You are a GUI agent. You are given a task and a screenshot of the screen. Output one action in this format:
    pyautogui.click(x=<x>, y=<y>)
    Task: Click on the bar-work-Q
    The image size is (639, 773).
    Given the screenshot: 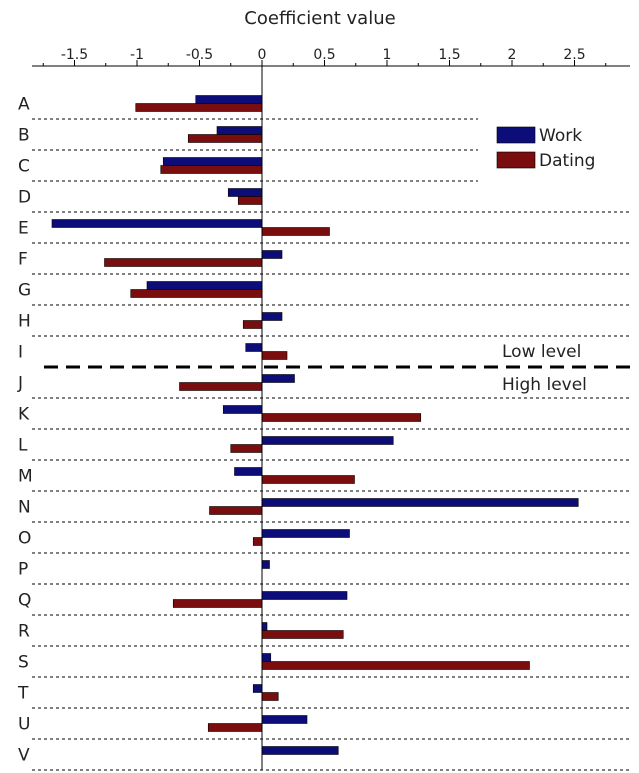 What is the action you would take?
    pyautogui.click(x=304, y=595)
    